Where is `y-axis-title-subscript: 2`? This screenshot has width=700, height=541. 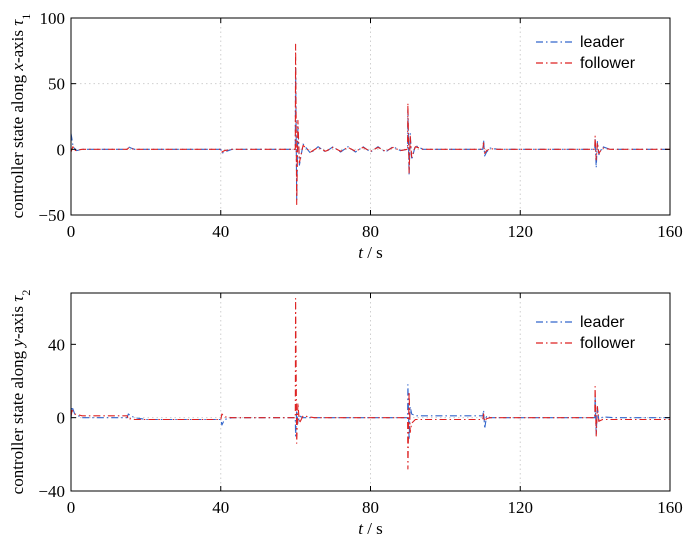 y-axis-title-subscript: 2 is located at coordinates (26, 293).